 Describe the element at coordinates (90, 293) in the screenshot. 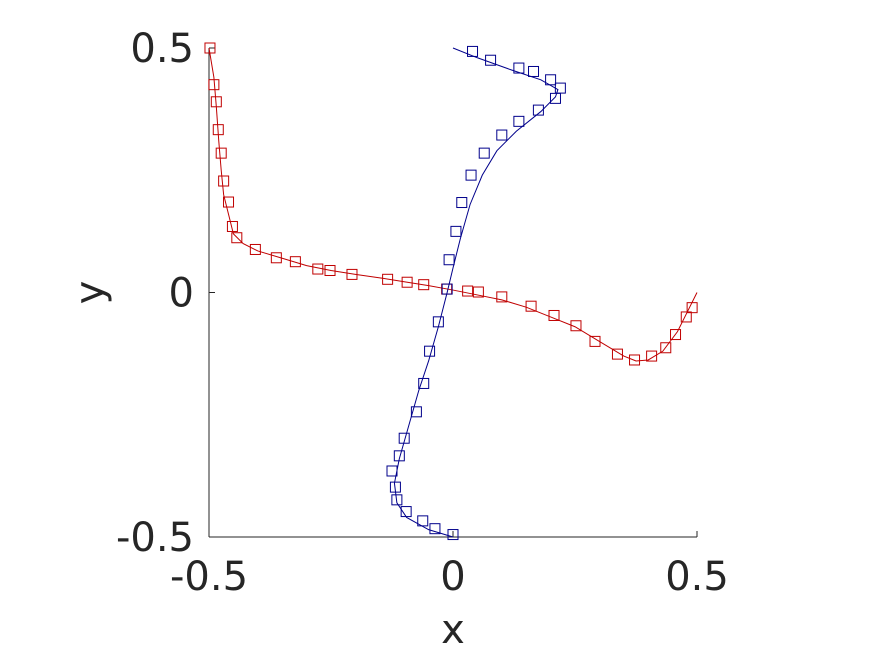

I see `y-axis-label: y` at that location.